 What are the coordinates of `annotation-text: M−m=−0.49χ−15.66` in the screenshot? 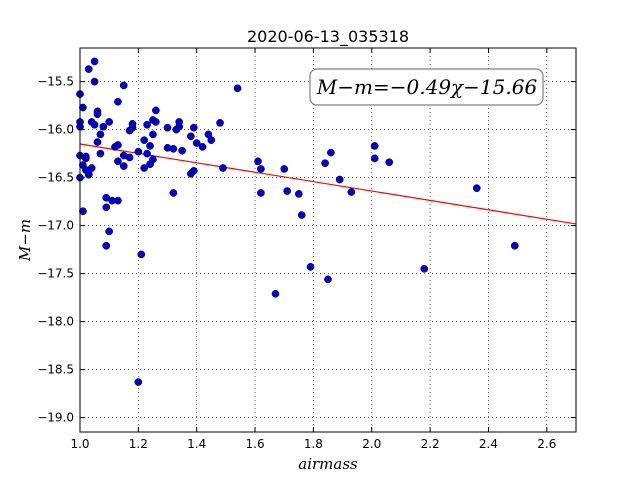 It's located at (427, 87).